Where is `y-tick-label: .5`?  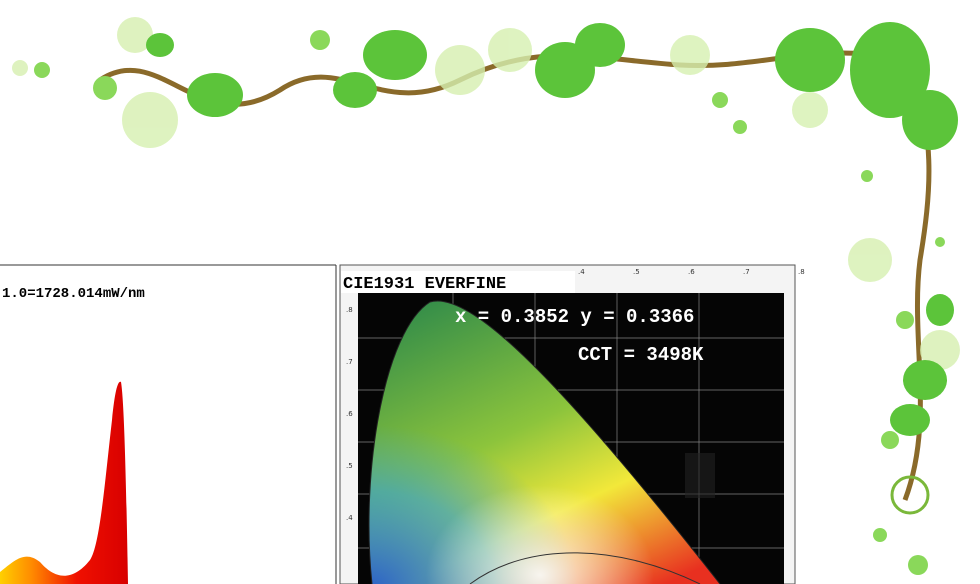 y-tick-label: .5 is located at coordinates (349, 466).